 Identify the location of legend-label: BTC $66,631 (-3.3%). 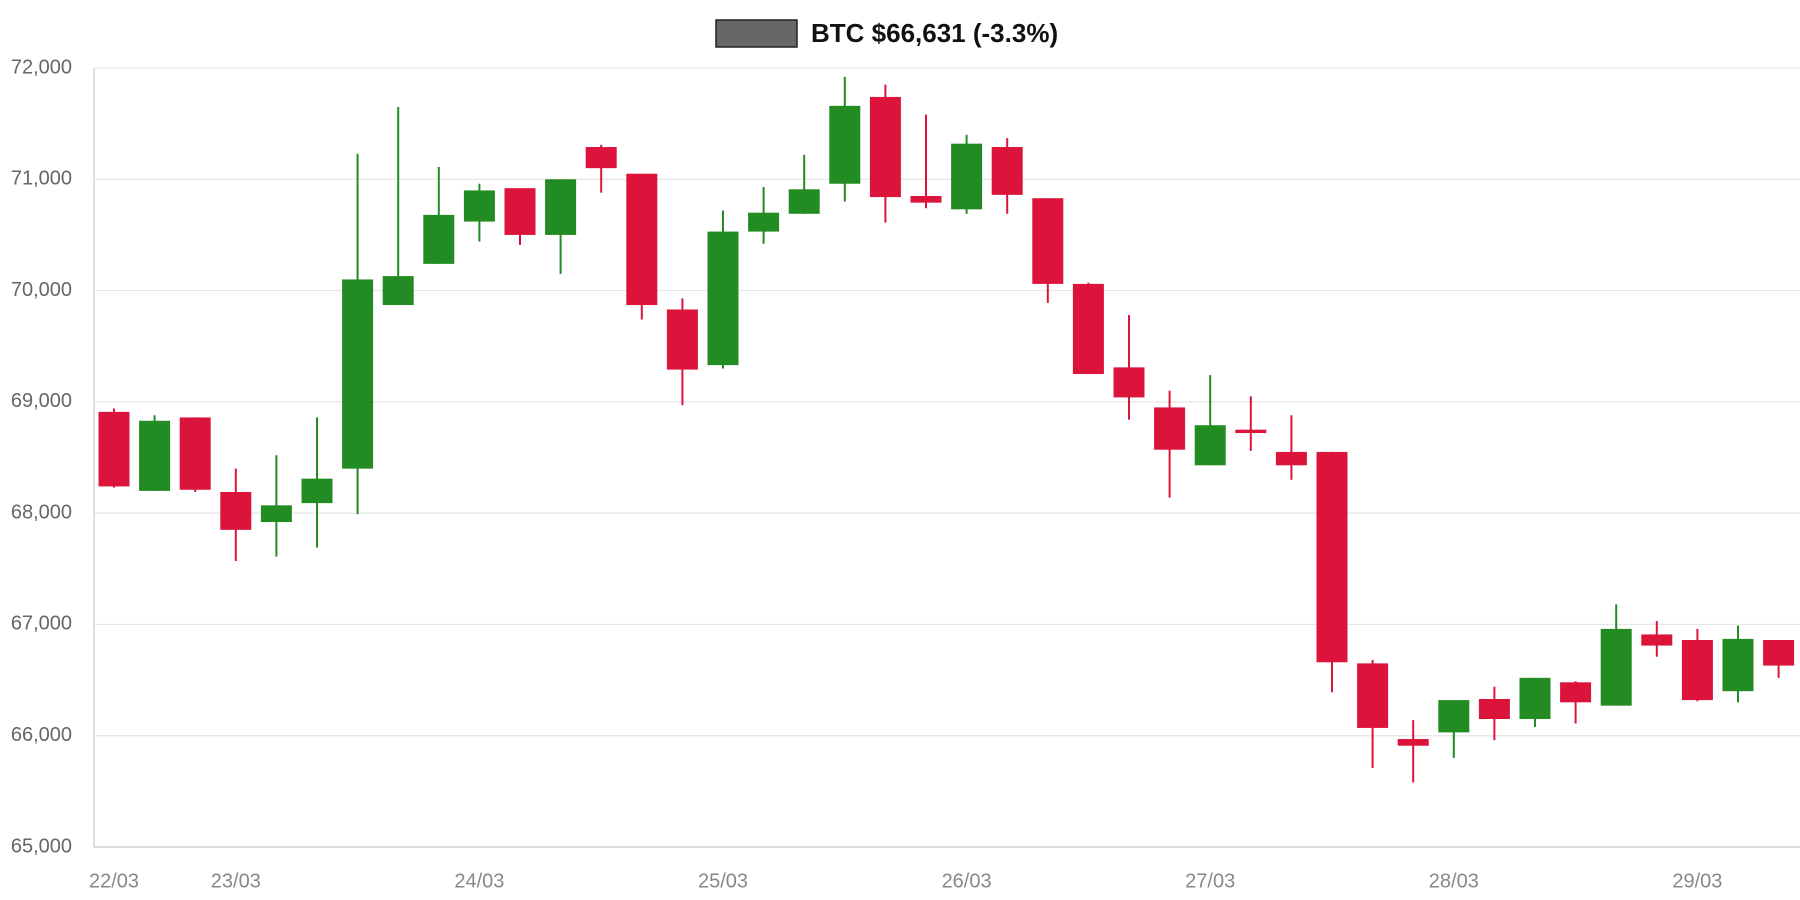
(934, 33).